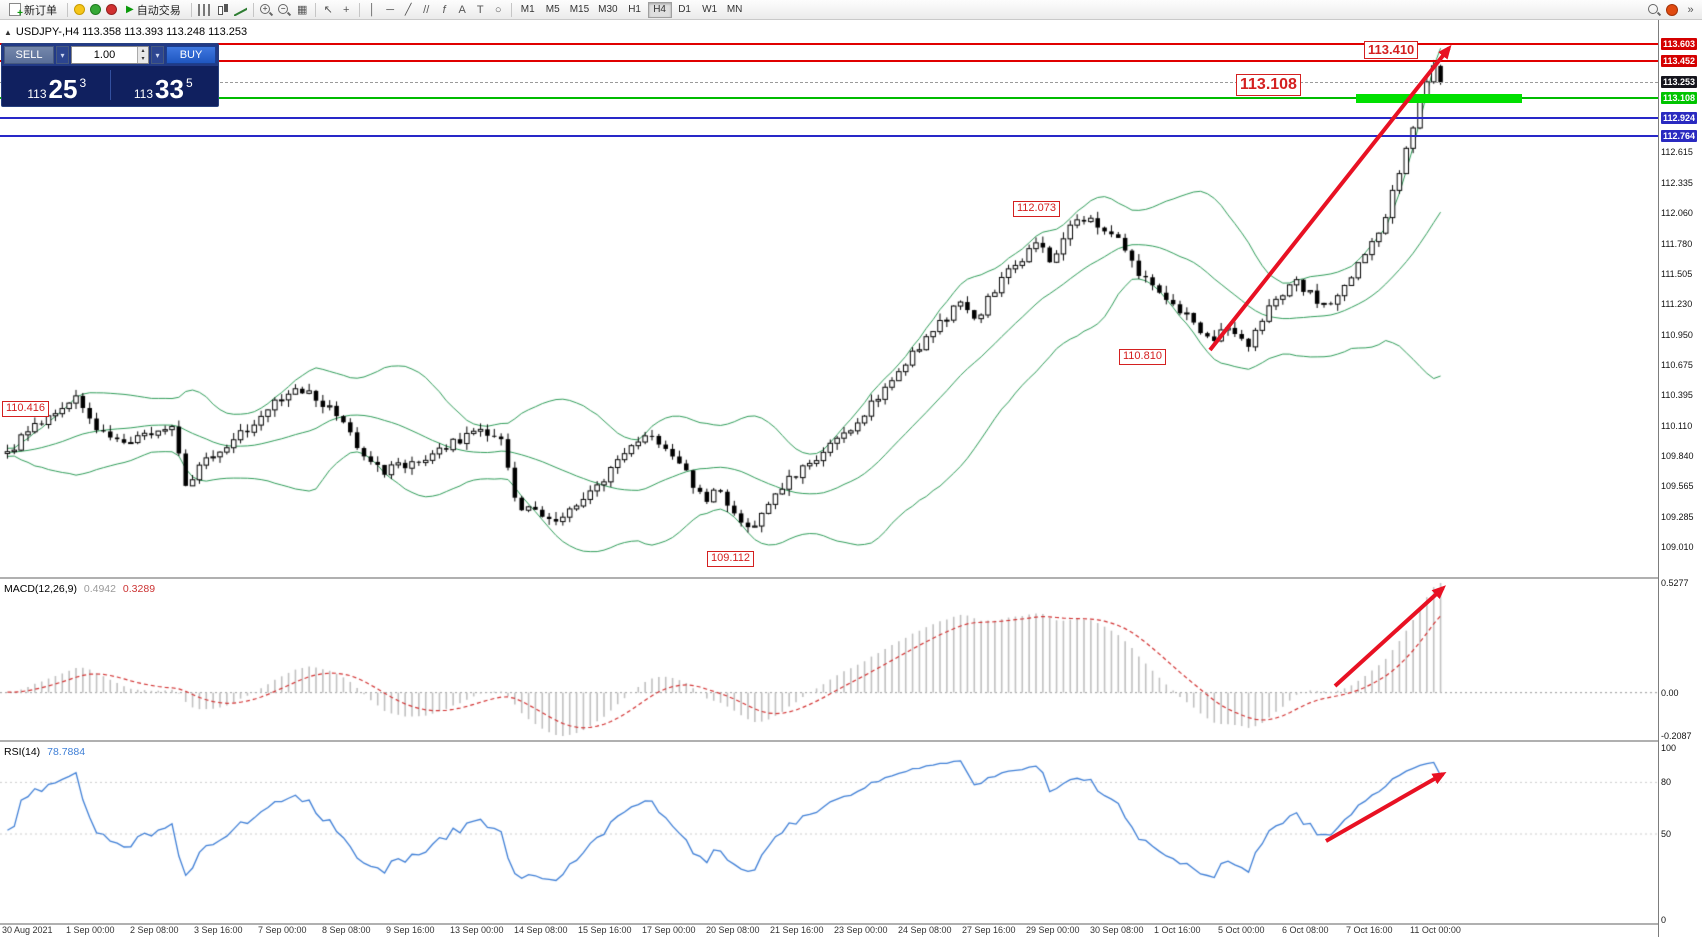 This screenshot has width=1702, height=937. I want to click on price-divider, so click(110, 85).